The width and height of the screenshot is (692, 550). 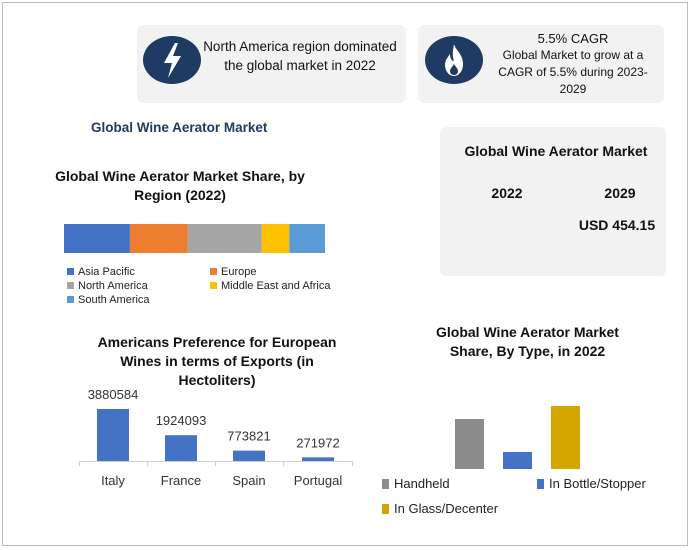 I want to click on legend-asia-pacific: Asia Pacific, so click(x=101, y=272).